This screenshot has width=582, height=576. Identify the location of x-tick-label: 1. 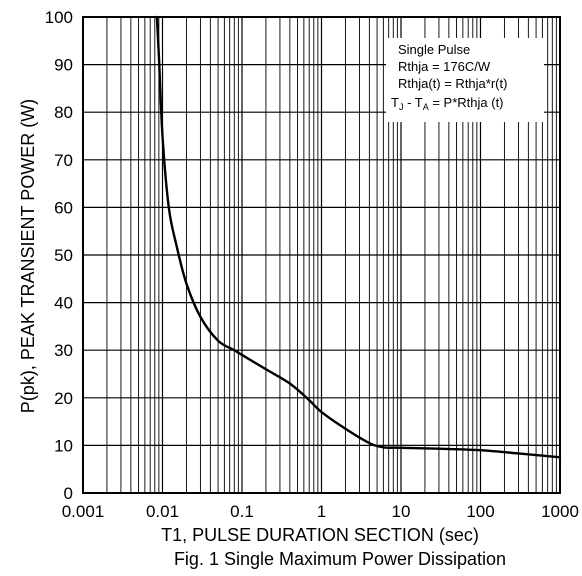
(321, 511).